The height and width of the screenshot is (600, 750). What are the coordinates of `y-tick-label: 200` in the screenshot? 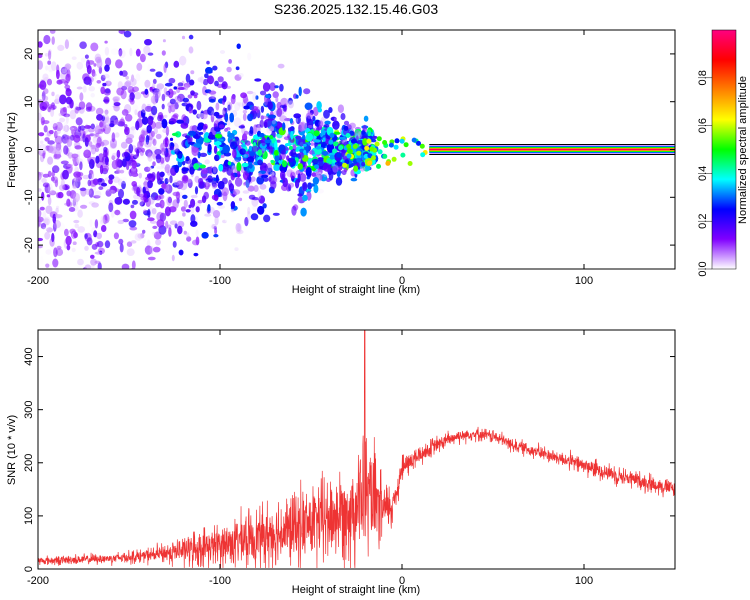 It's located at (29, 463).